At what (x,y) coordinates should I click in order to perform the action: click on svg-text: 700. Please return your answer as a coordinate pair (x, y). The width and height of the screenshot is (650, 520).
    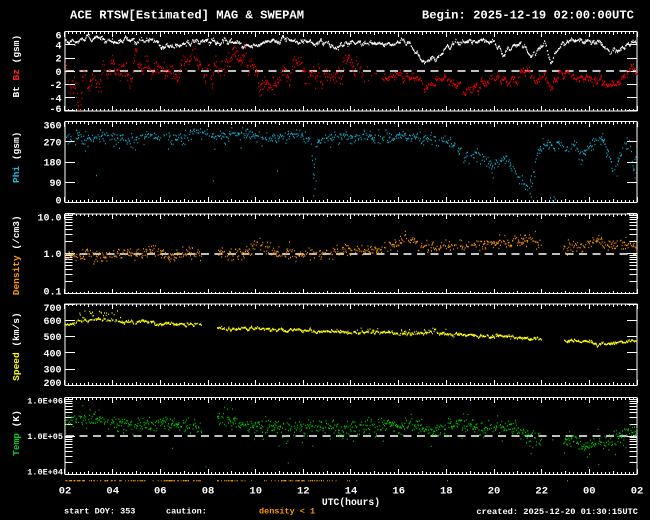
    Looking at the image, I should click on (52, 309).